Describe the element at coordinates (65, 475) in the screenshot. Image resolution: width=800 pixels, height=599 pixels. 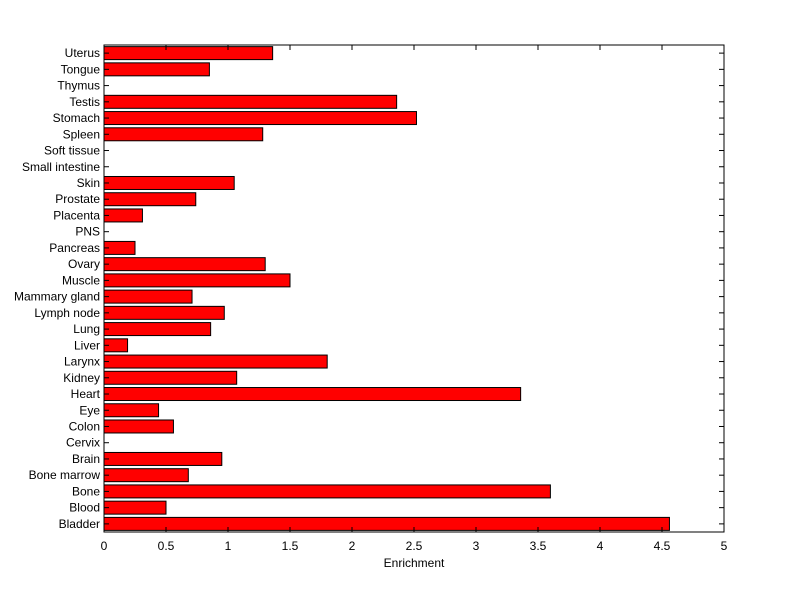
I see `category-label: Bone marrow` at that location.